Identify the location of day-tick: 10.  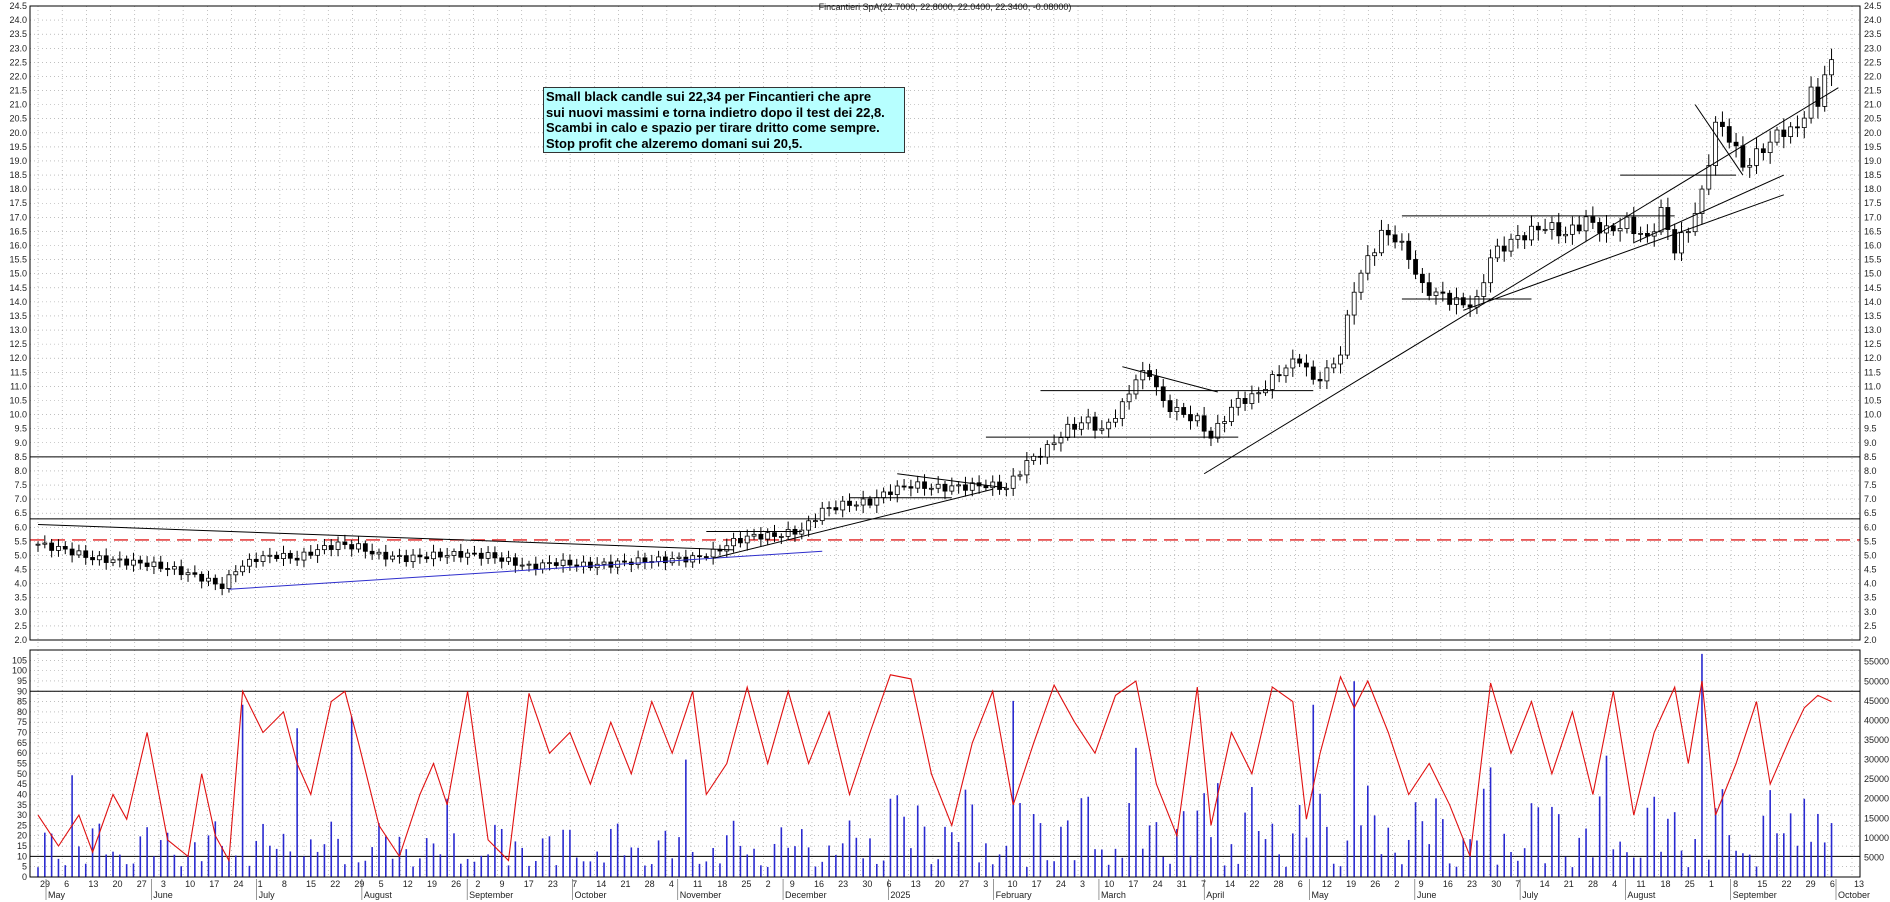
(1109, 884).